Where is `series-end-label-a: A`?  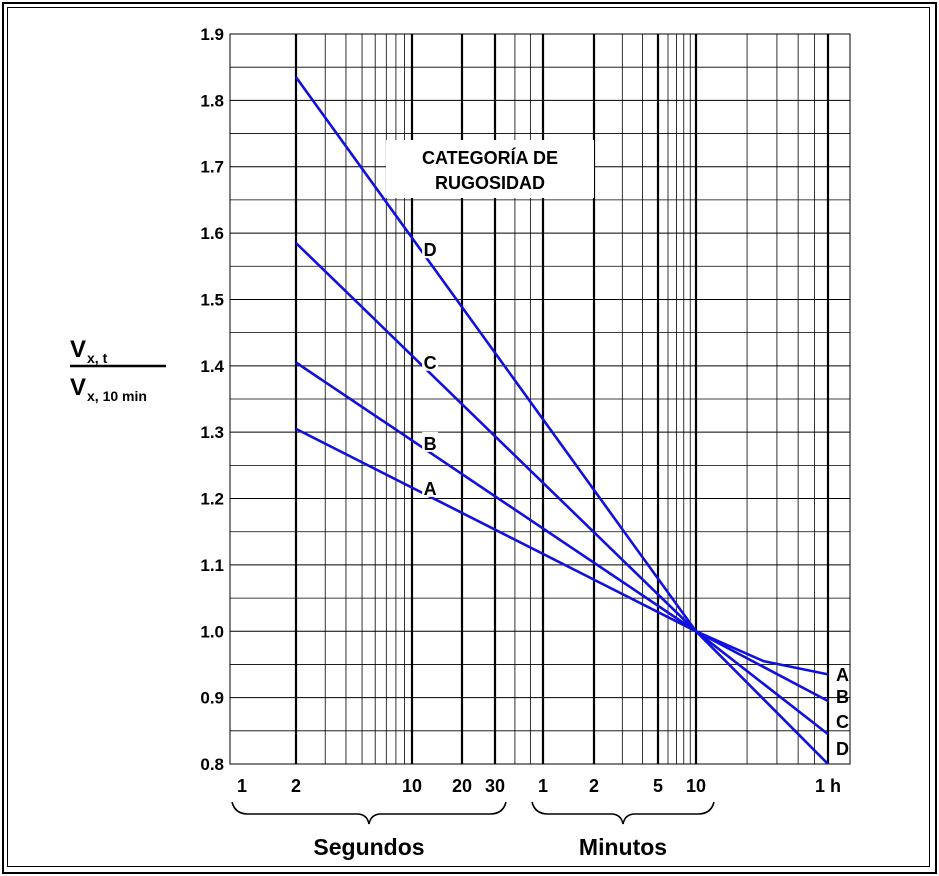 series-end-label-a: A is located at coordinates (842, 675).